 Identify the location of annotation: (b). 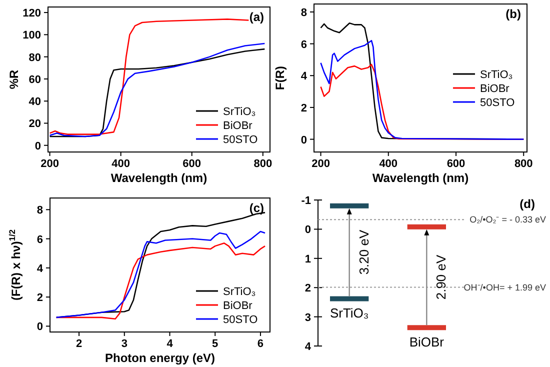
(513, 14).